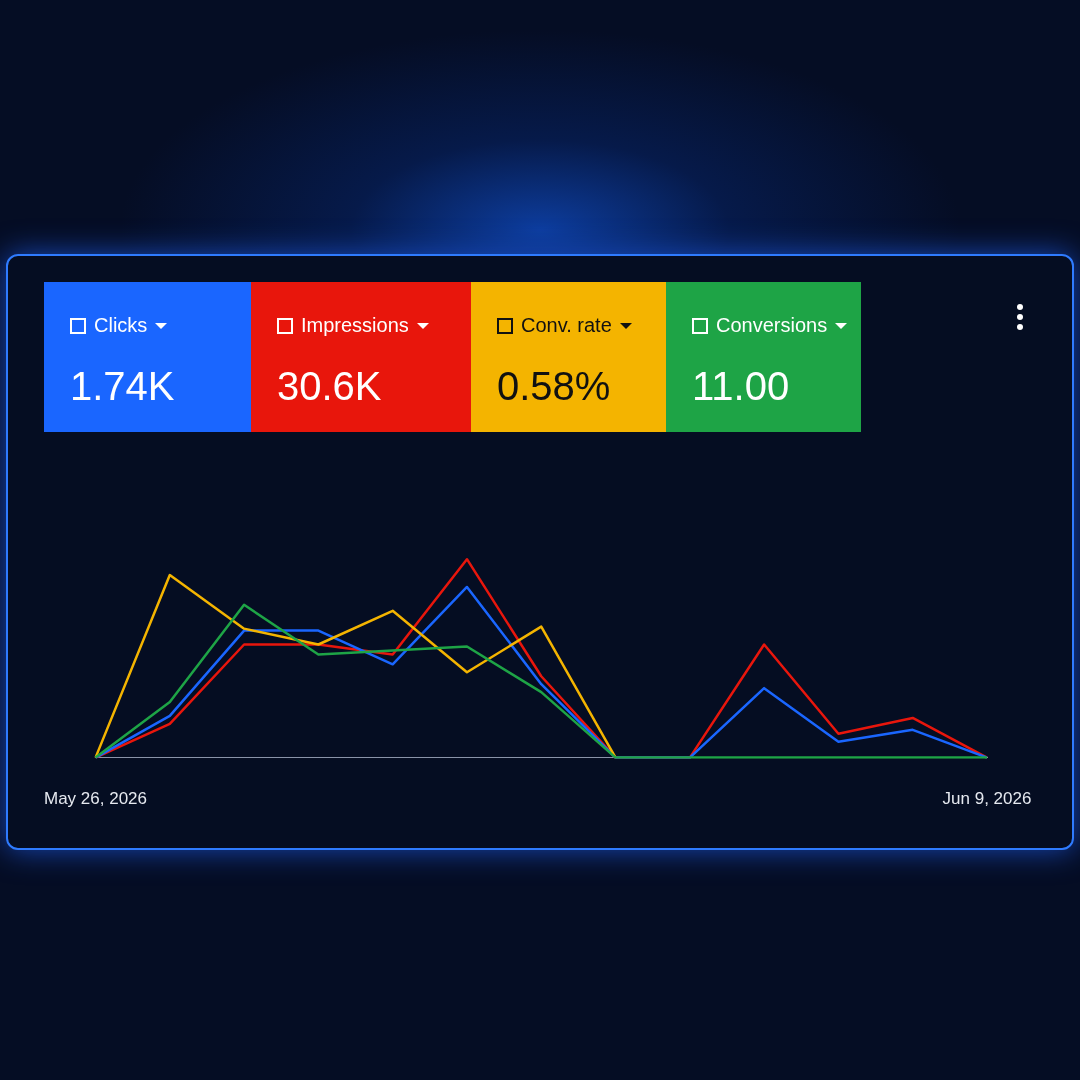 The image size is (1080, 1080). I want to click on legend-label: Impressions, so click(355, 325).